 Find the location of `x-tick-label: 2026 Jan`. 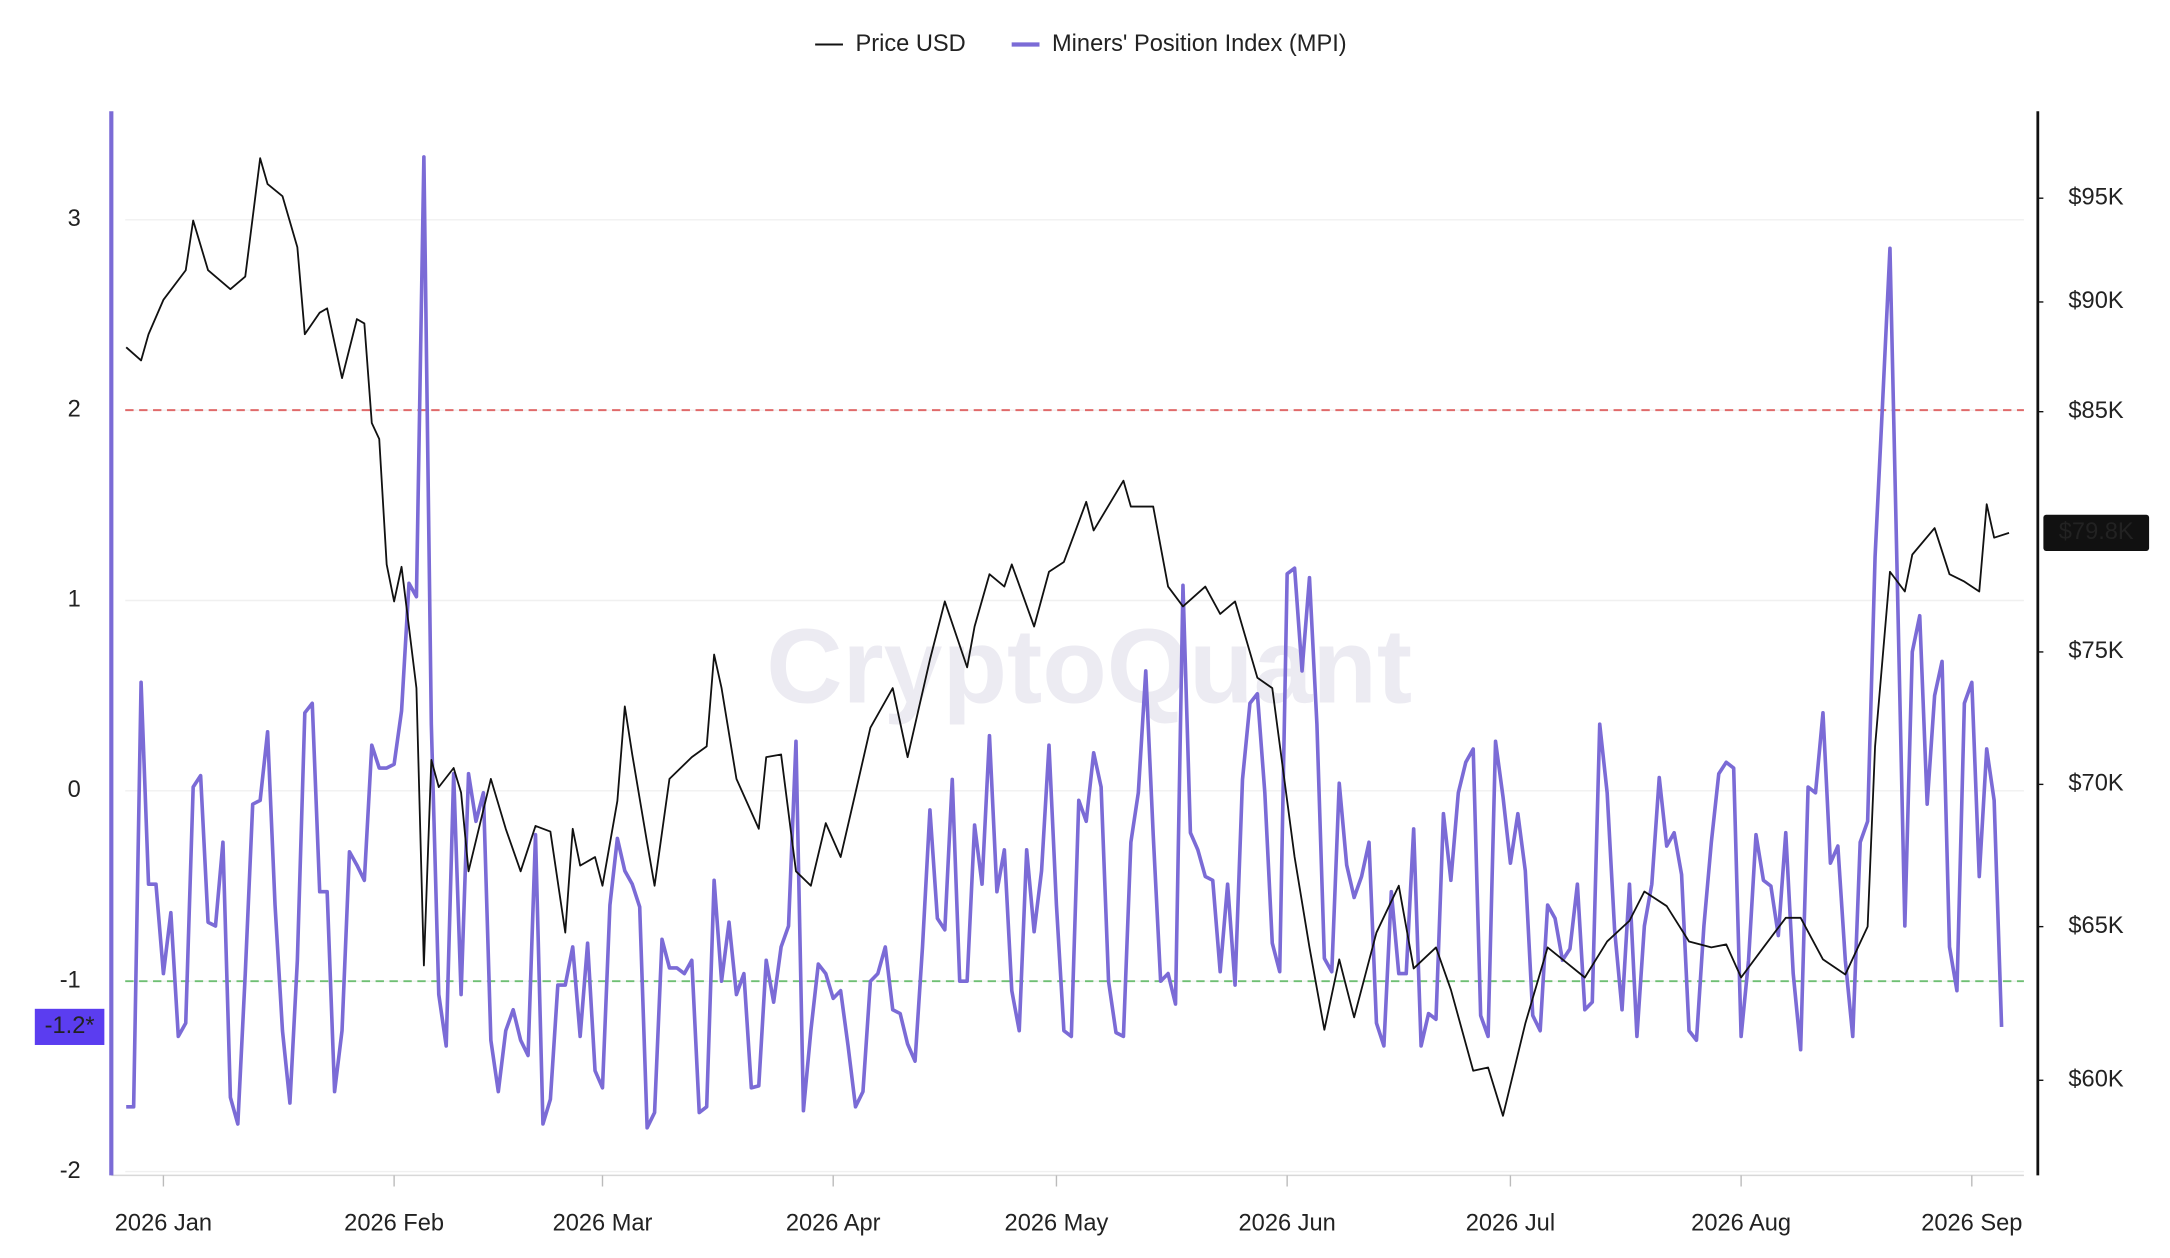

x-tick-label: 2026 Jan is located at coordinates (163, 1223).